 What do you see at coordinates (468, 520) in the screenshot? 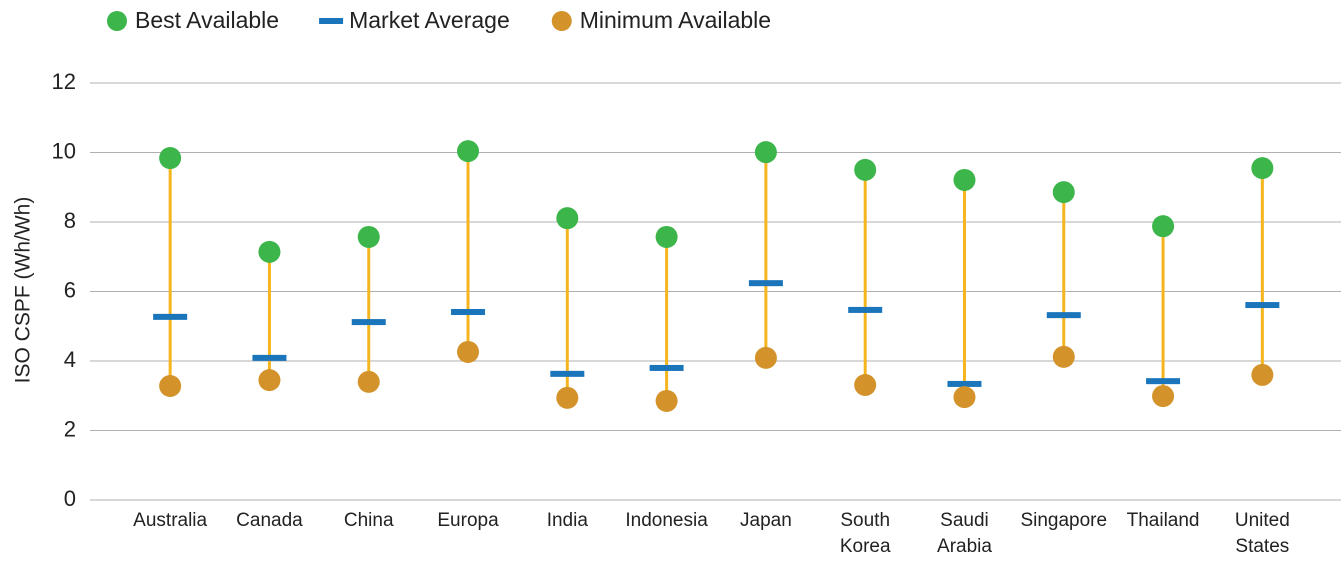
I see `x-tick-label: Europa` at bounding box center [468, 520].